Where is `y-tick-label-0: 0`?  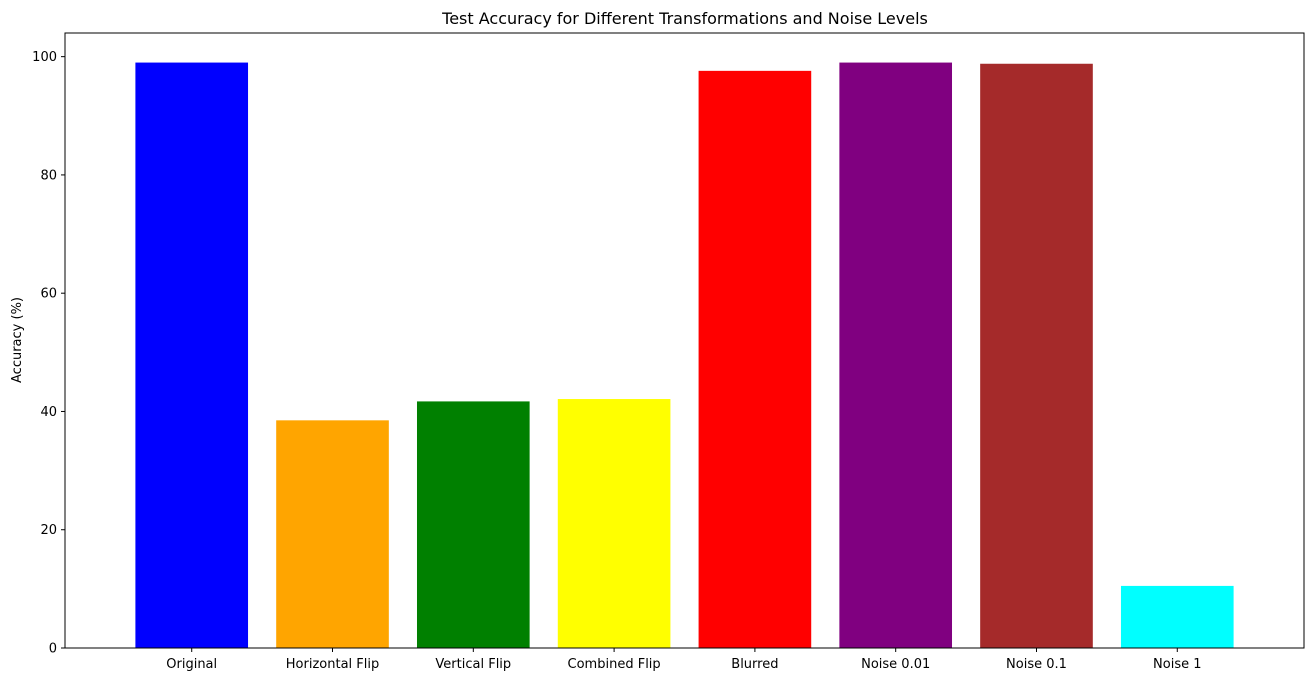 y-tick-label-0: 0 is located at coordinates (53, 649).